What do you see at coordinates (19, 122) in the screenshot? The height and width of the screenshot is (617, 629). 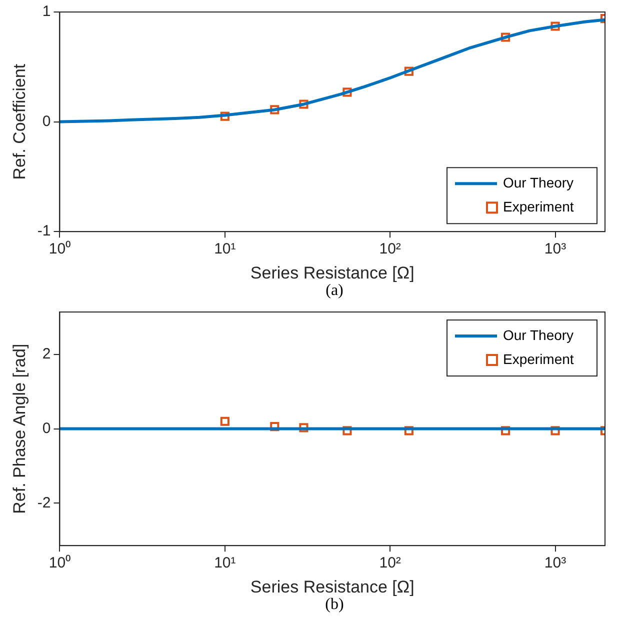 I see `y-axis-title: Ref. Coefficient` at bounding box center [19, 122].